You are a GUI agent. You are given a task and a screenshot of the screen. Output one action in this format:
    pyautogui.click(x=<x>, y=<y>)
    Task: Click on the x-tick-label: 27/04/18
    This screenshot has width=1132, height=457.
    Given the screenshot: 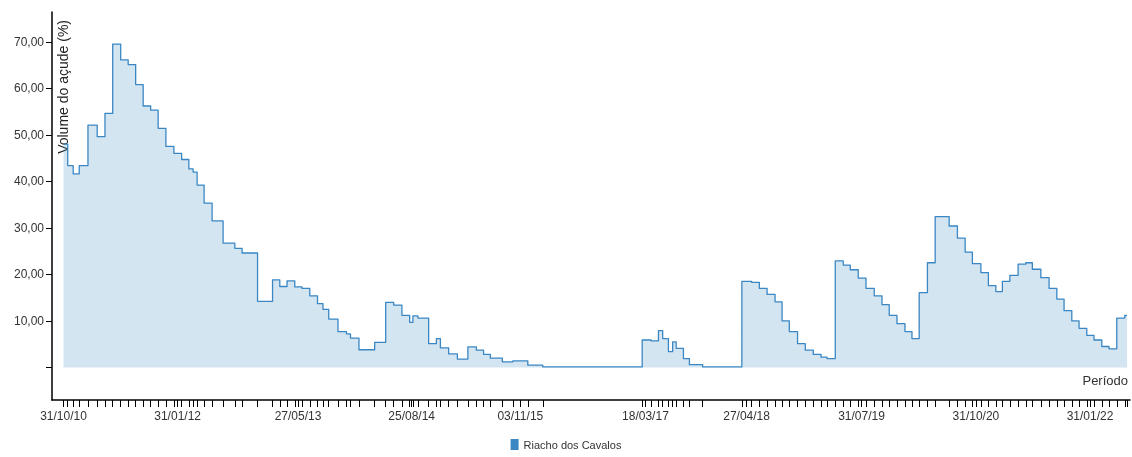 What is the action you would take?
    pyautogui.click(x=747, y=416)
    